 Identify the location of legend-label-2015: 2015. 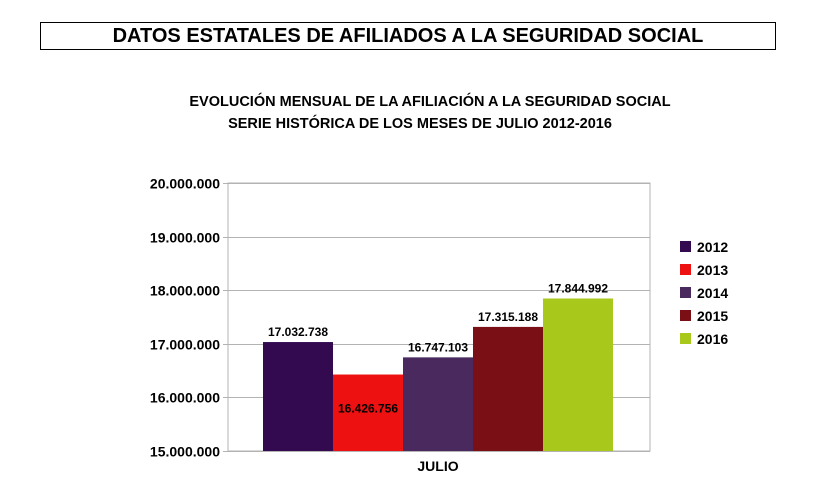
(712, 316).